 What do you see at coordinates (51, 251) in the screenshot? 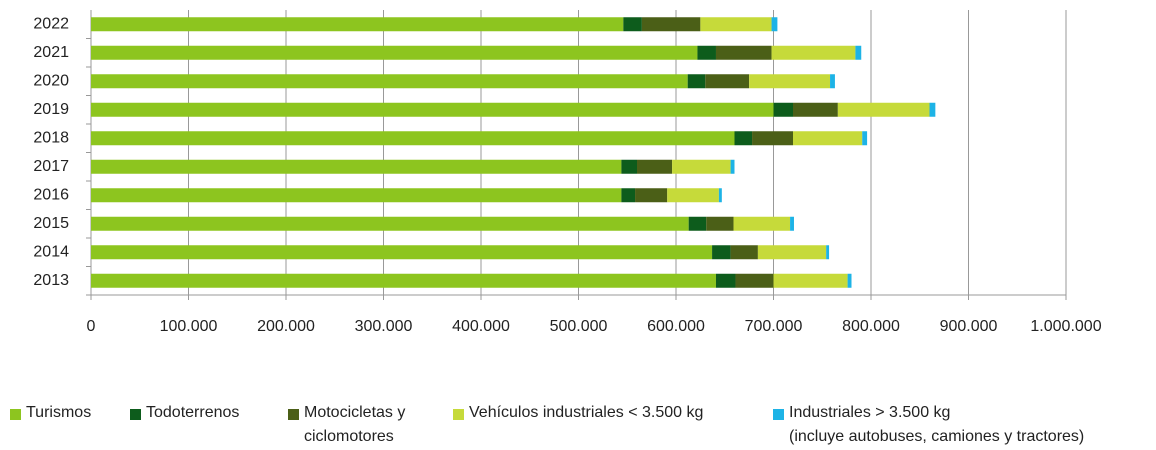
I see `y-tick-label: 2014` at bounding box center [51, 251].